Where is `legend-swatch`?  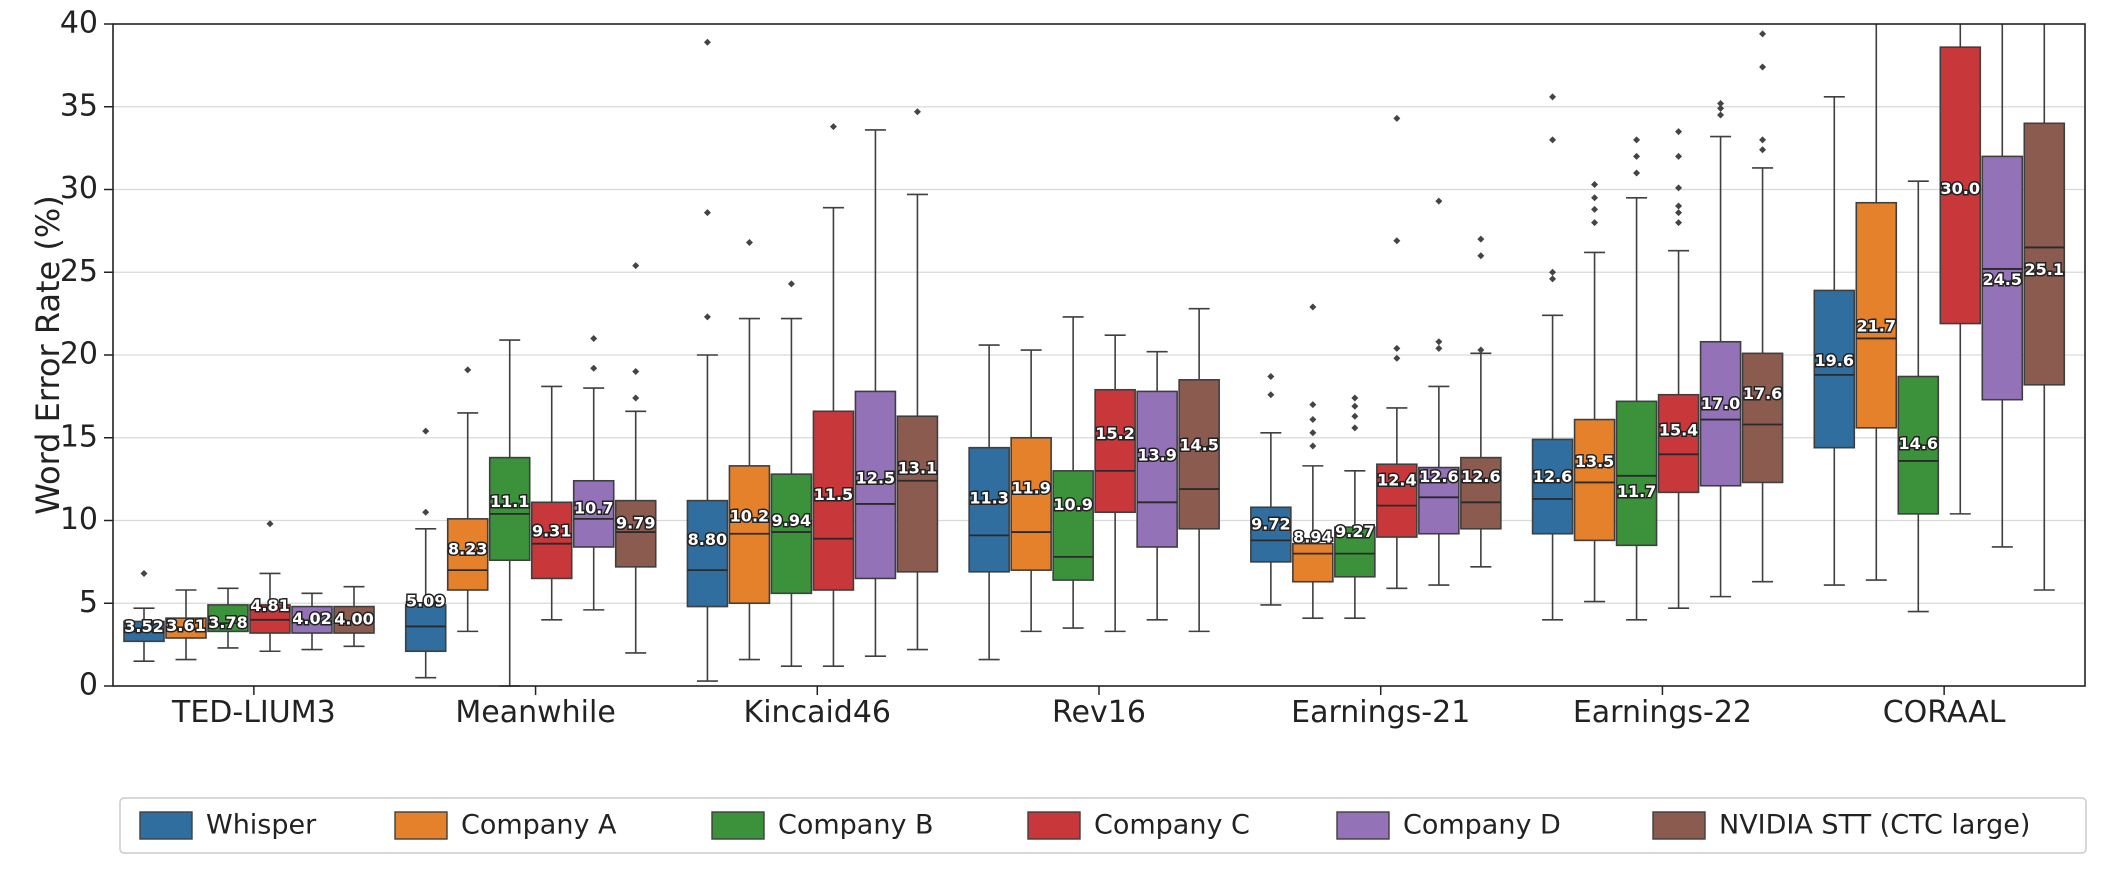
legend-swatch is located at coordinates (1679, 825).